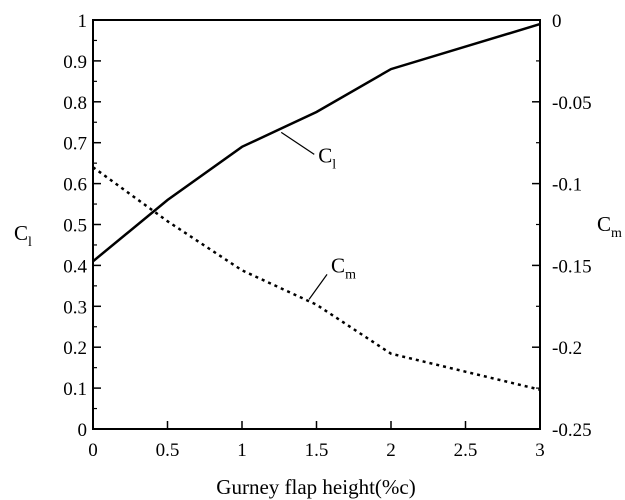  I want to click on y2-axis-ticks: -0.25 -0.2 -0.15 -0.1 -0.05 0, so click(562, 226).